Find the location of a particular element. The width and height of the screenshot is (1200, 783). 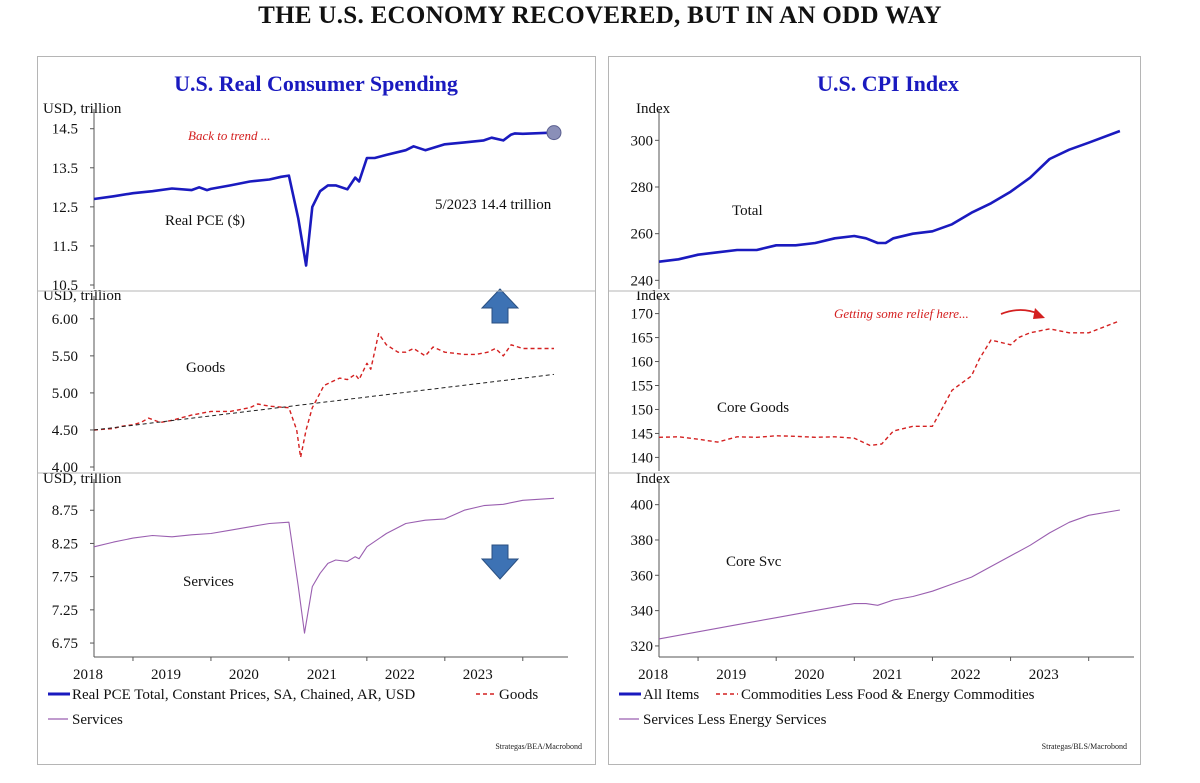

source-note: Strategas/BLS/Macrobond is located at coordinates (1084, 746).